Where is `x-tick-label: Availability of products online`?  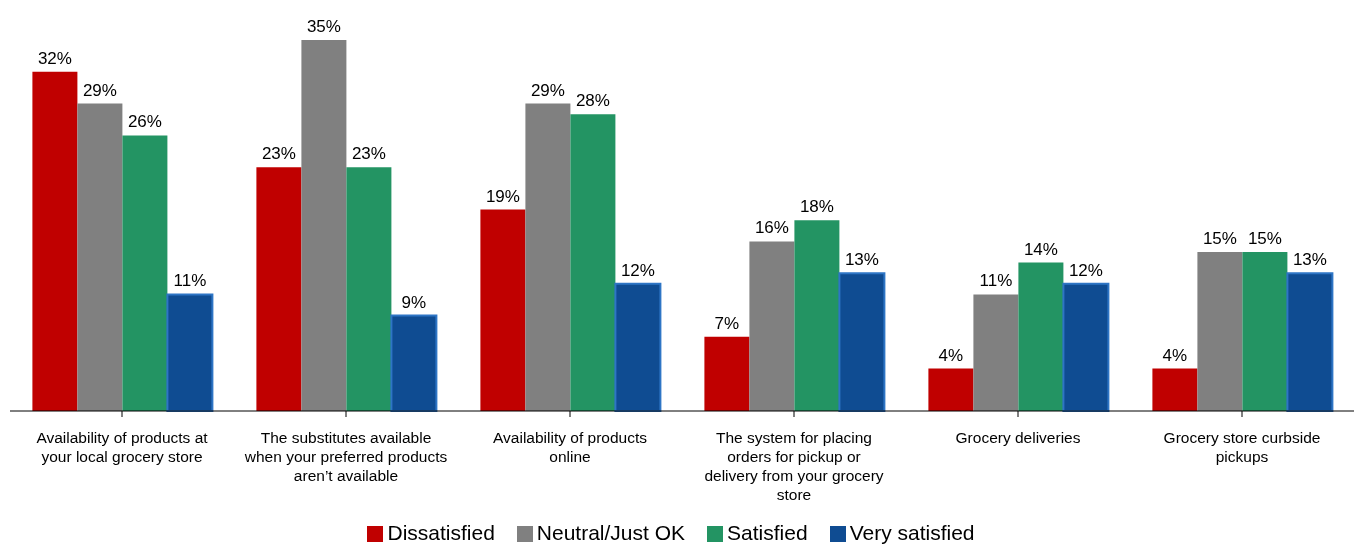
x-tick-label: Availability of products online is located at coordinates (570, 447).